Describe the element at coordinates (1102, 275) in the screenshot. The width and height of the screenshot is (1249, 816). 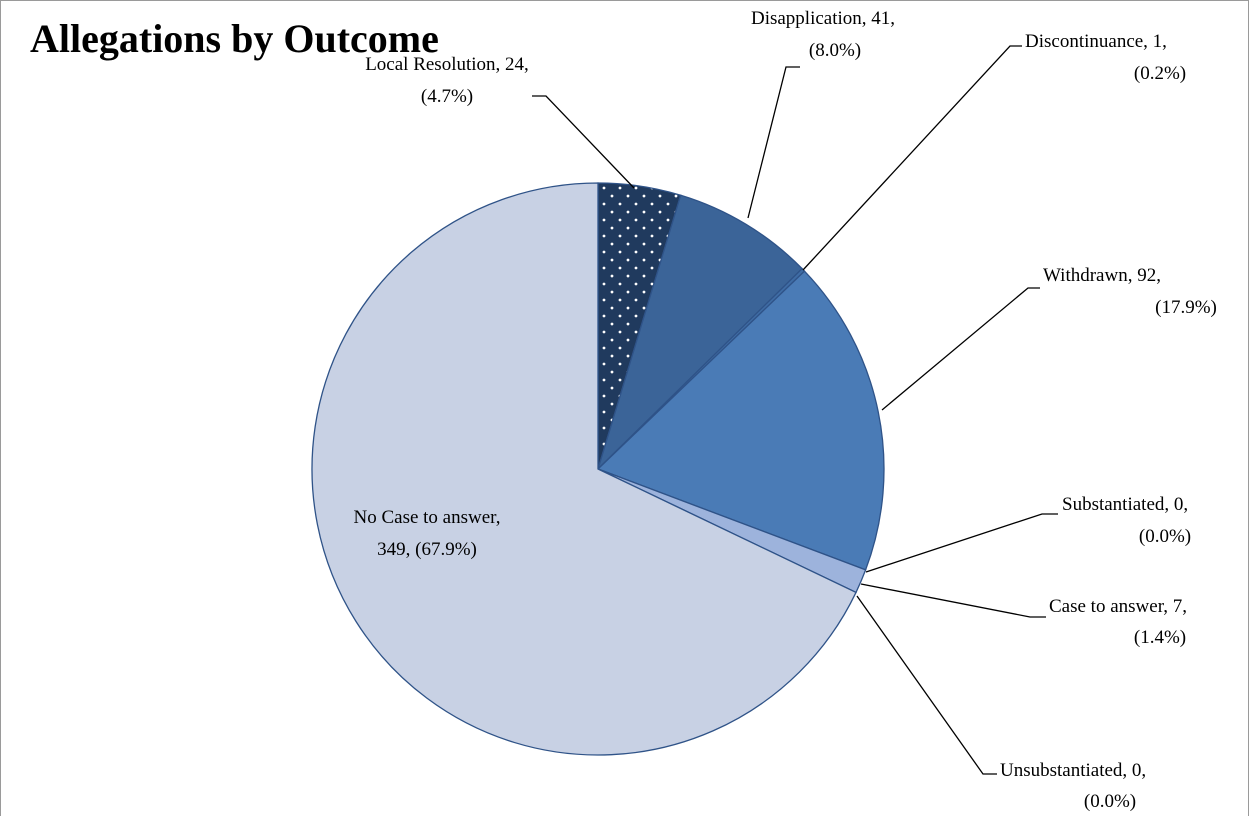
I see `data-label: Withdrawn, 92,` at that location.